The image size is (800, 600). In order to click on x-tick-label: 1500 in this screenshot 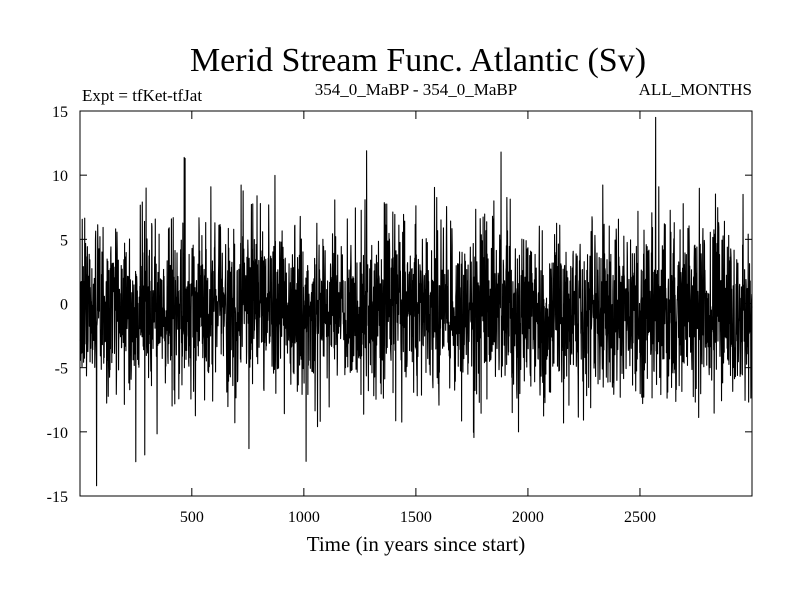, I will do `click(416, 517)`.